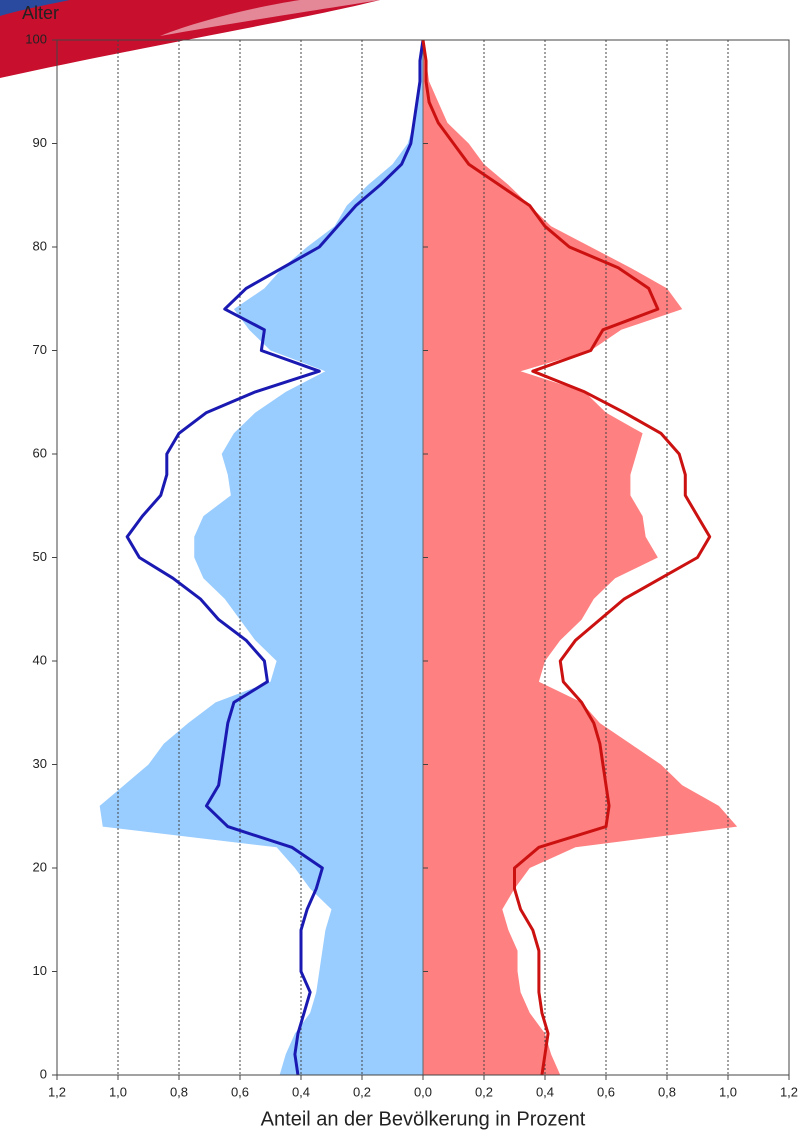 The image size is (807, 1139). I want to click on y-axis-label: Alter, so click(40, 13).